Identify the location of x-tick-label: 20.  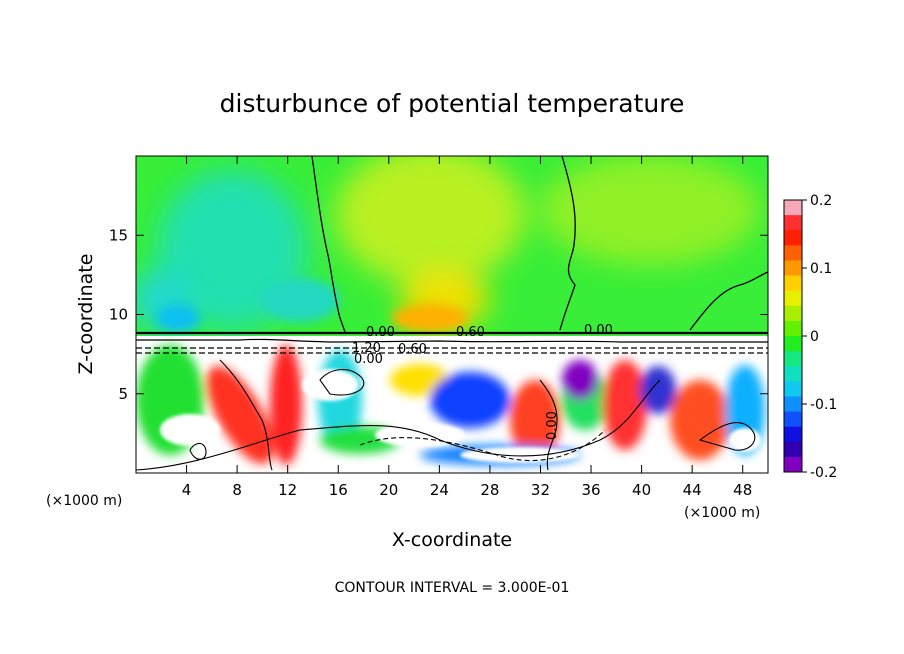
(388, 490).